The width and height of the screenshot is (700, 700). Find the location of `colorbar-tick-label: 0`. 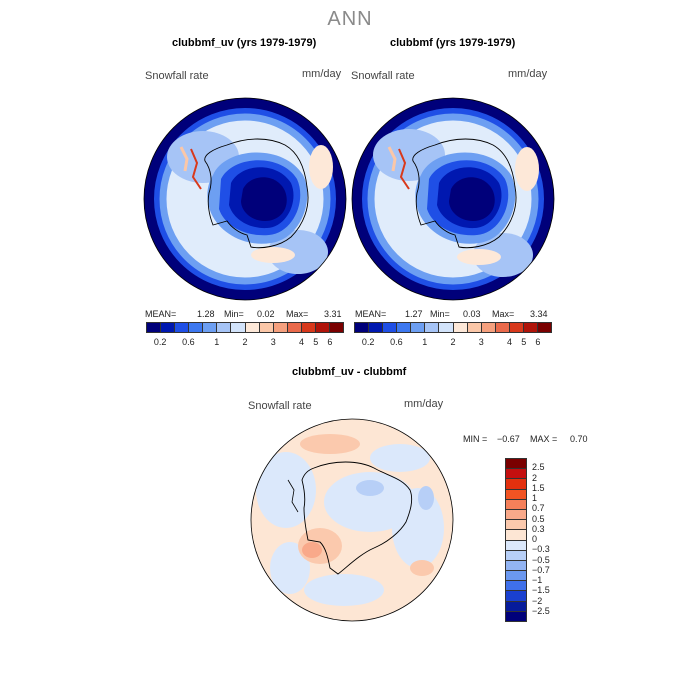

colorbar-tick-label: 0 is located at coordinates (535, 539).